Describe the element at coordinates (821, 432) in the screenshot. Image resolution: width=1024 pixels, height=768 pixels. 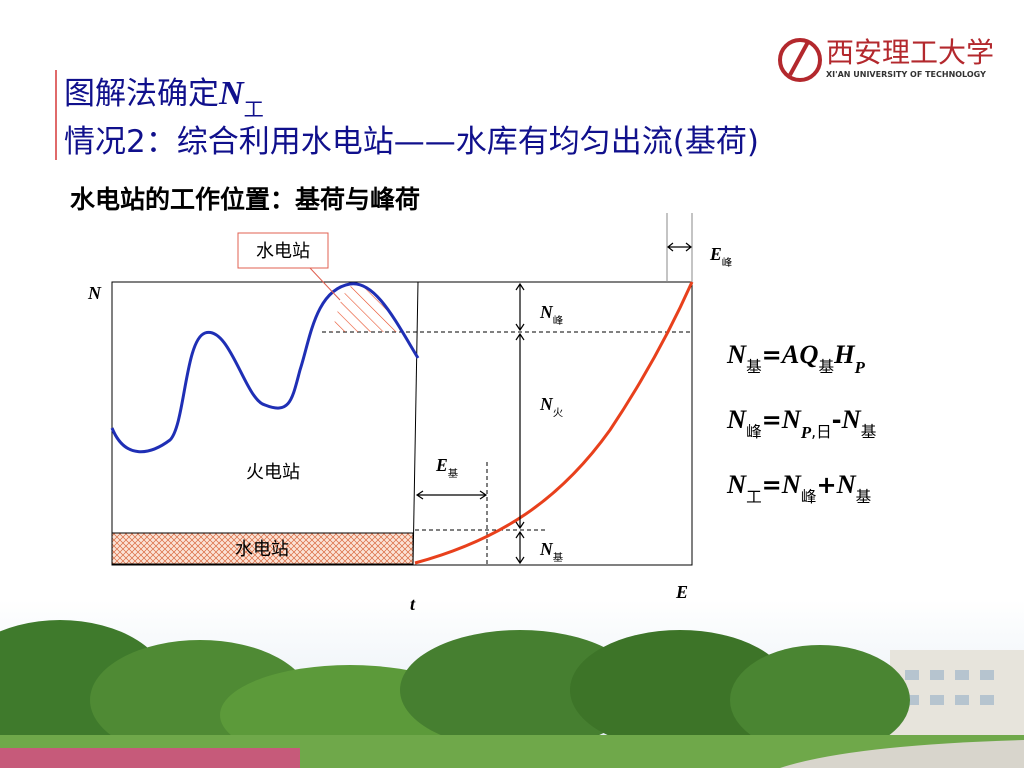
I see `subscript: ,日` at that location.